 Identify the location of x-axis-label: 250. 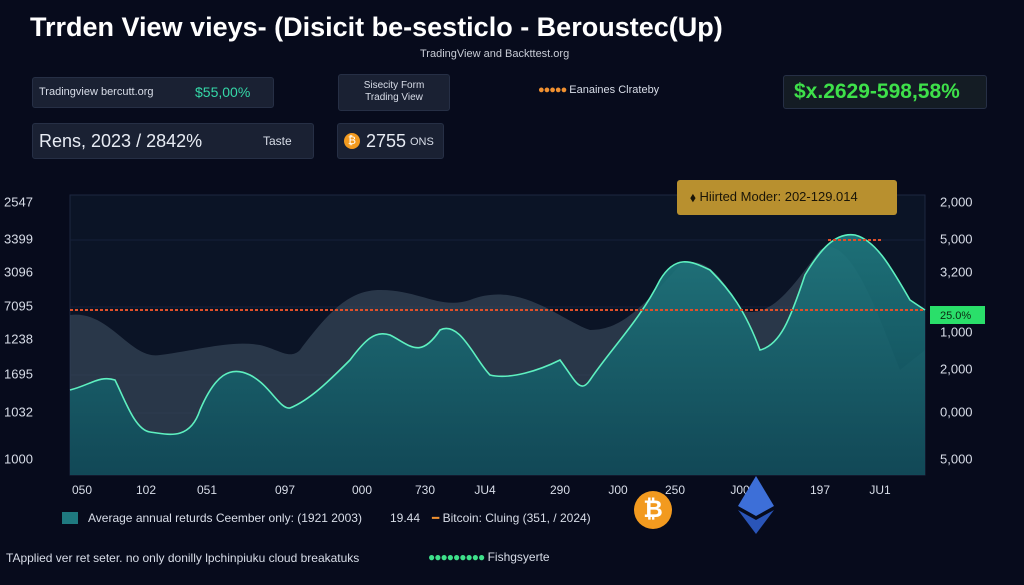
(675, 490).